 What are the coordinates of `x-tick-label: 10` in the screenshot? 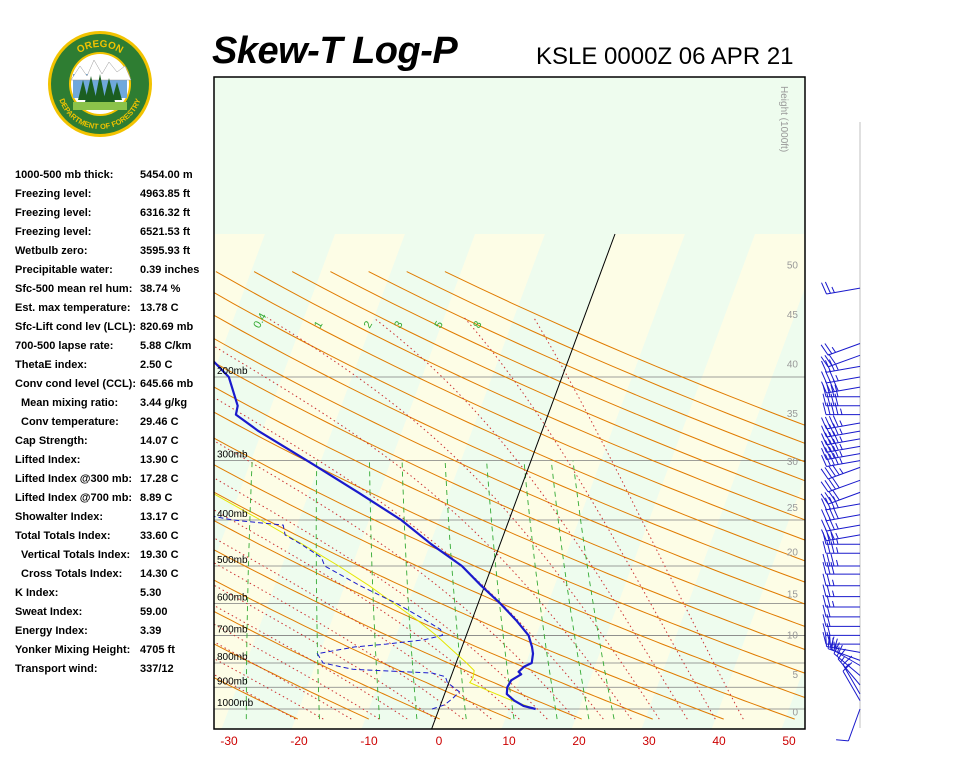 It's located at (509, 741).